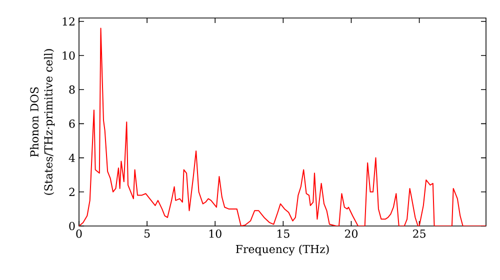  I want to click on y-axis-title: Phonon DOS (States/THz·primitive cell), so click(42, 122).